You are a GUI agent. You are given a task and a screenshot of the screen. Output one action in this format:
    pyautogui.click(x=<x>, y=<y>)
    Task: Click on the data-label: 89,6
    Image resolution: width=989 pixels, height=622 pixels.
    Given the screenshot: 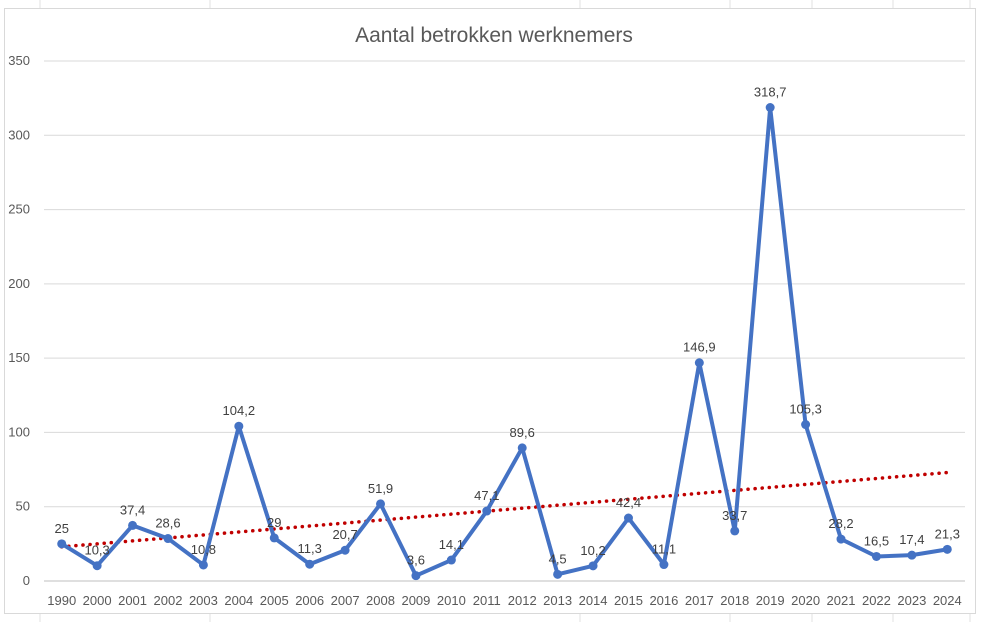 What is the action you would take?
    pyautogui.click(x=522, y=432)
    